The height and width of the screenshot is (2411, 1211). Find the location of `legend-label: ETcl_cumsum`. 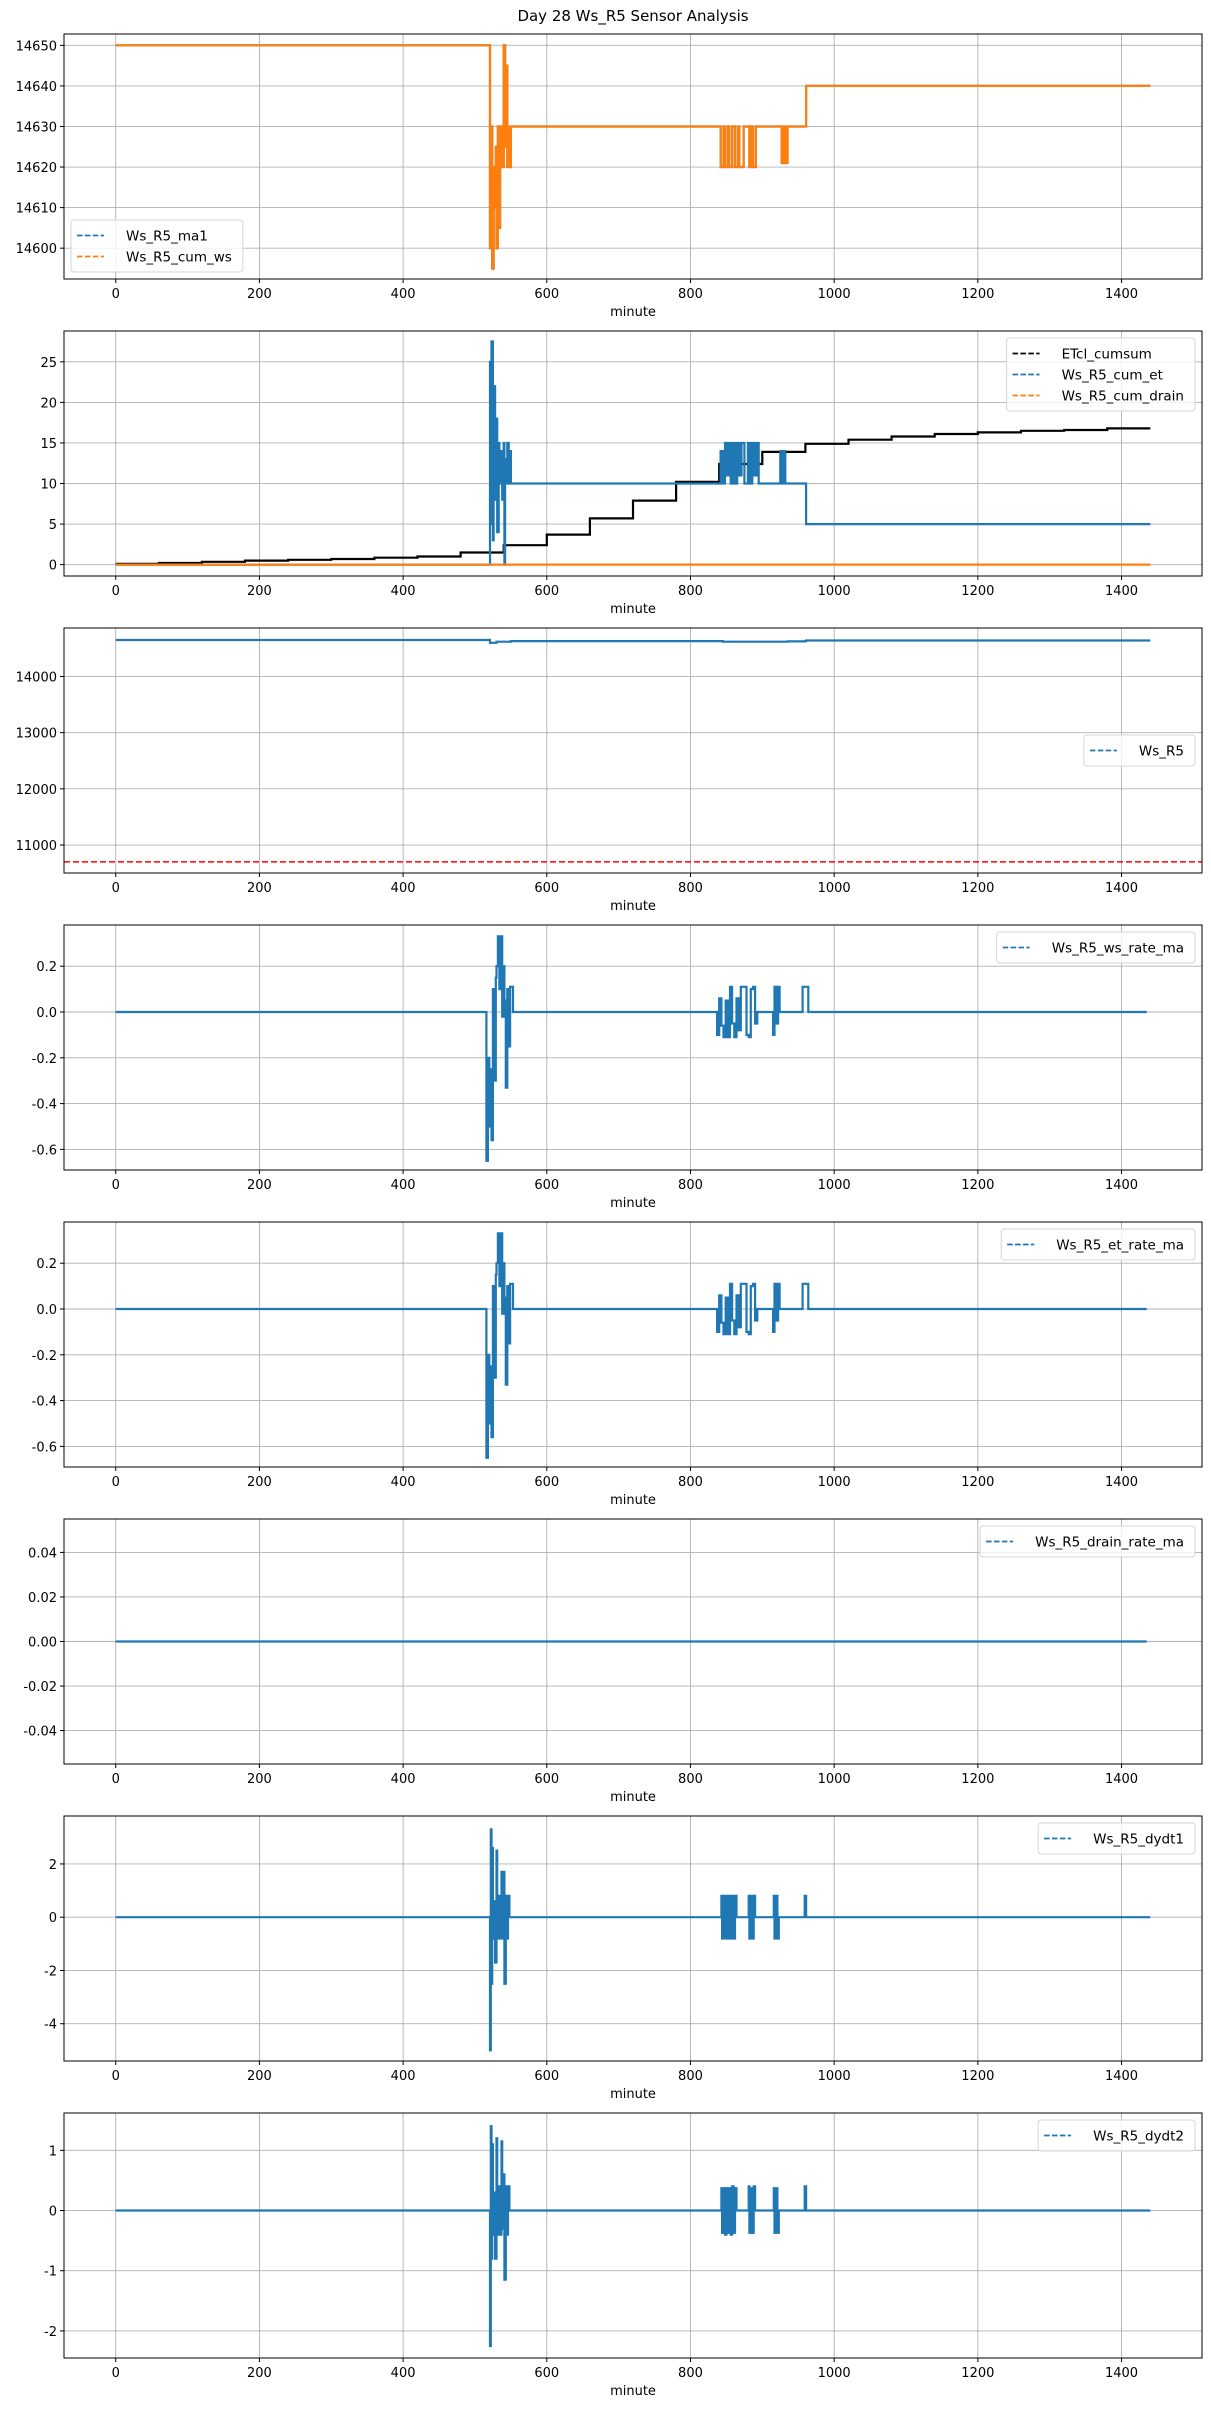

legend-label: ETcl_cumsum is located at coordinates (1107, 355).